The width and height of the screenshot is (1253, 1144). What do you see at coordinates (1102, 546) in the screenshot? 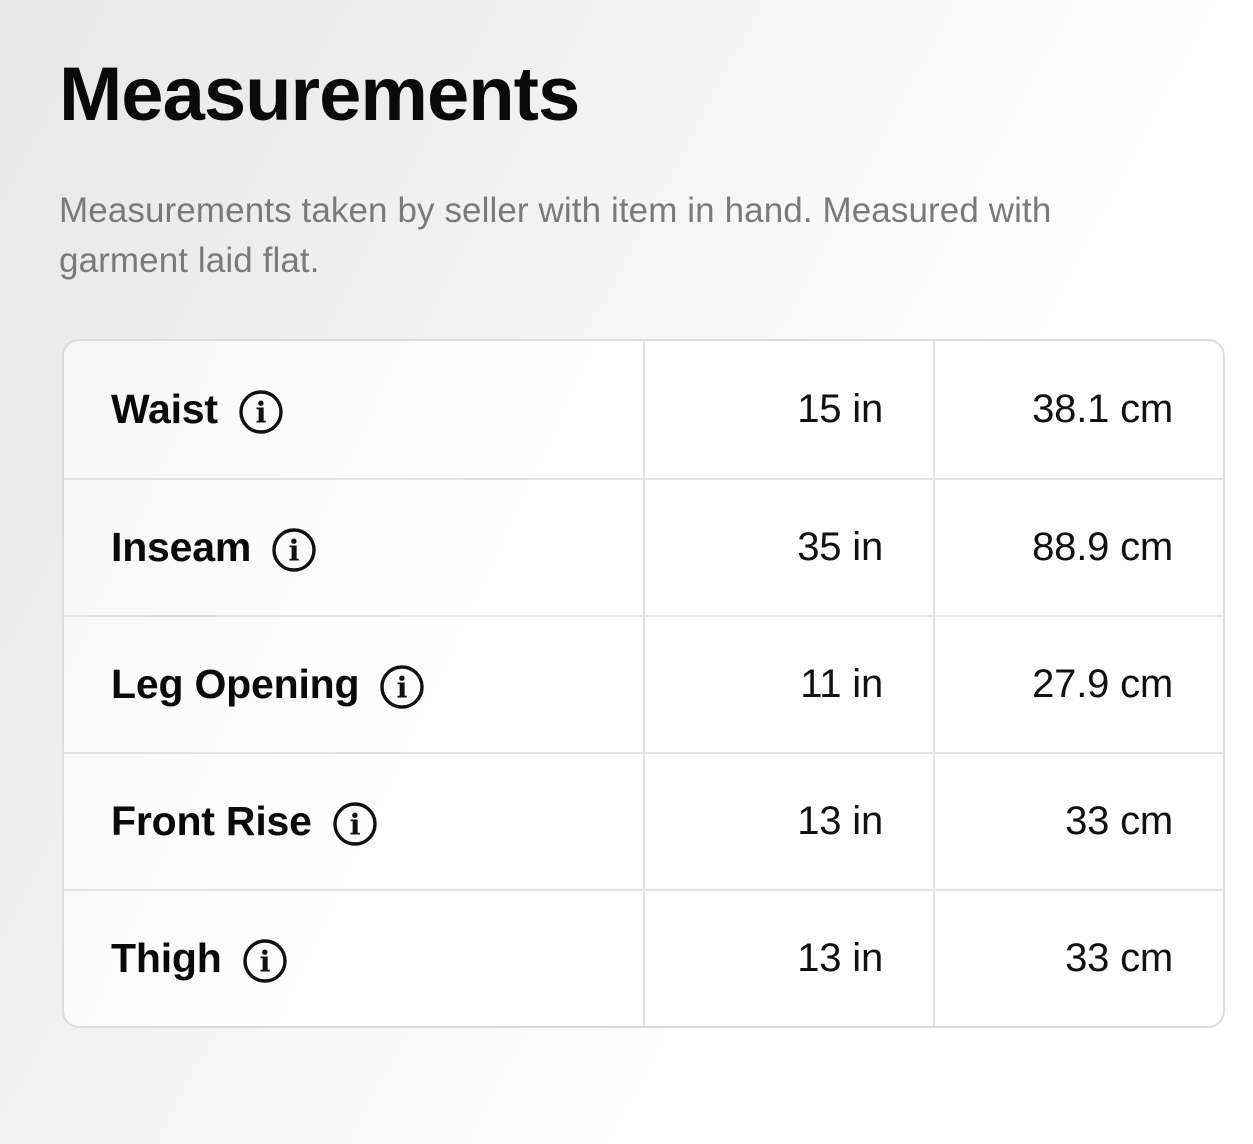
I see `value-centimeters: 88.9 cm` at bounding box center [1102, 546].